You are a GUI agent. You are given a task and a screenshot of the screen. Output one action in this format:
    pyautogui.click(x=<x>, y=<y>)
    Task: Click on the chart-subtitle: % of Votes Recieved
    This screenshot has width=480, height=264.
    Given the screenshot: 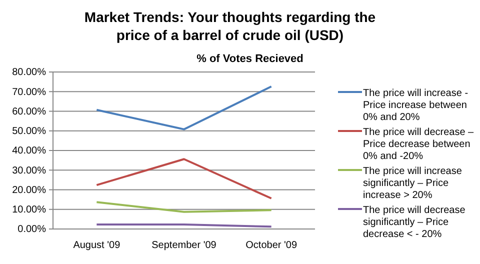 What is the action you would take?
    pyautogui.click(x=250, y=59)
    